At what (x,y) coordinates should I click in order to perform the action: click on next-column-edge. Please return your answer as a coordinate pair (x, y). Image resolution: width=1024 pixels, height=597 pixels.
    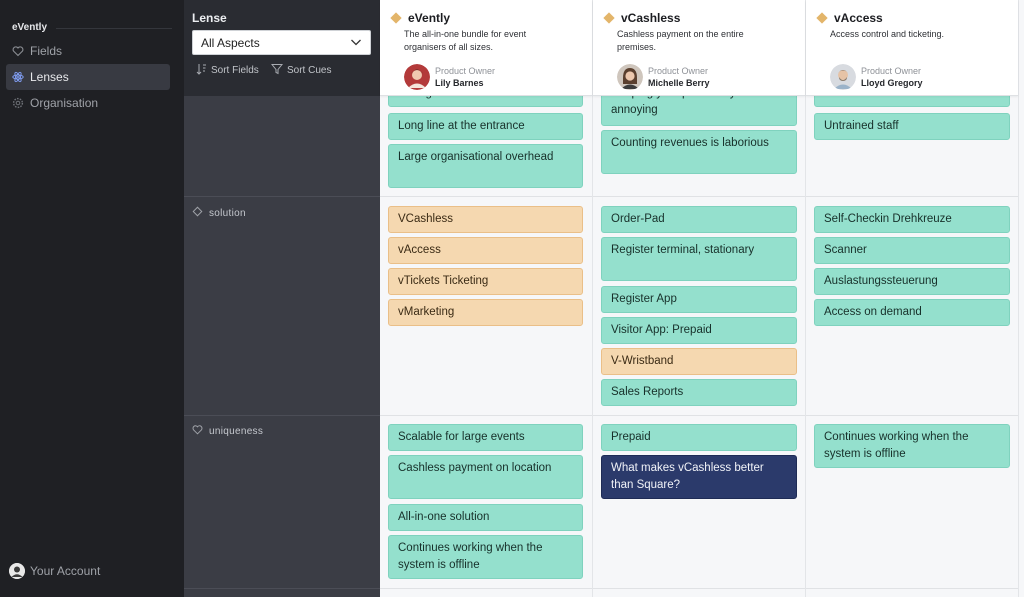
    Looking at the image, I should click on (1021, 298).